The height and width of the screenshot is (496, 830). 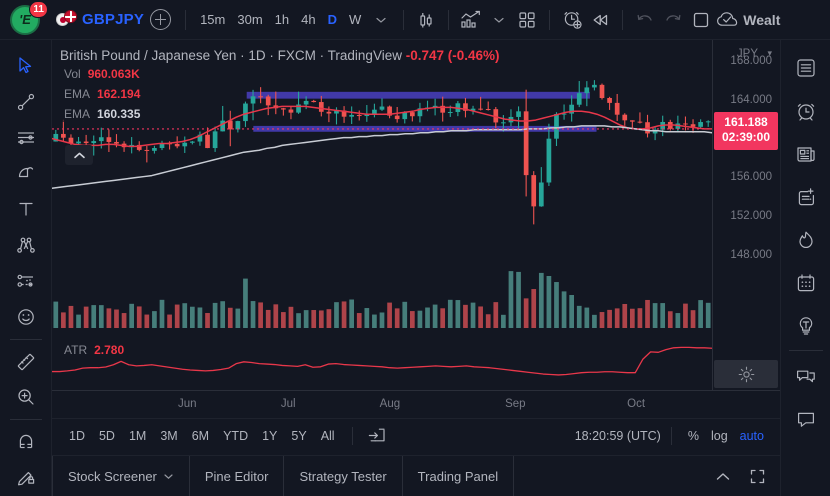 I want to click on range-1m: 1M, so click(x=137, y=435).